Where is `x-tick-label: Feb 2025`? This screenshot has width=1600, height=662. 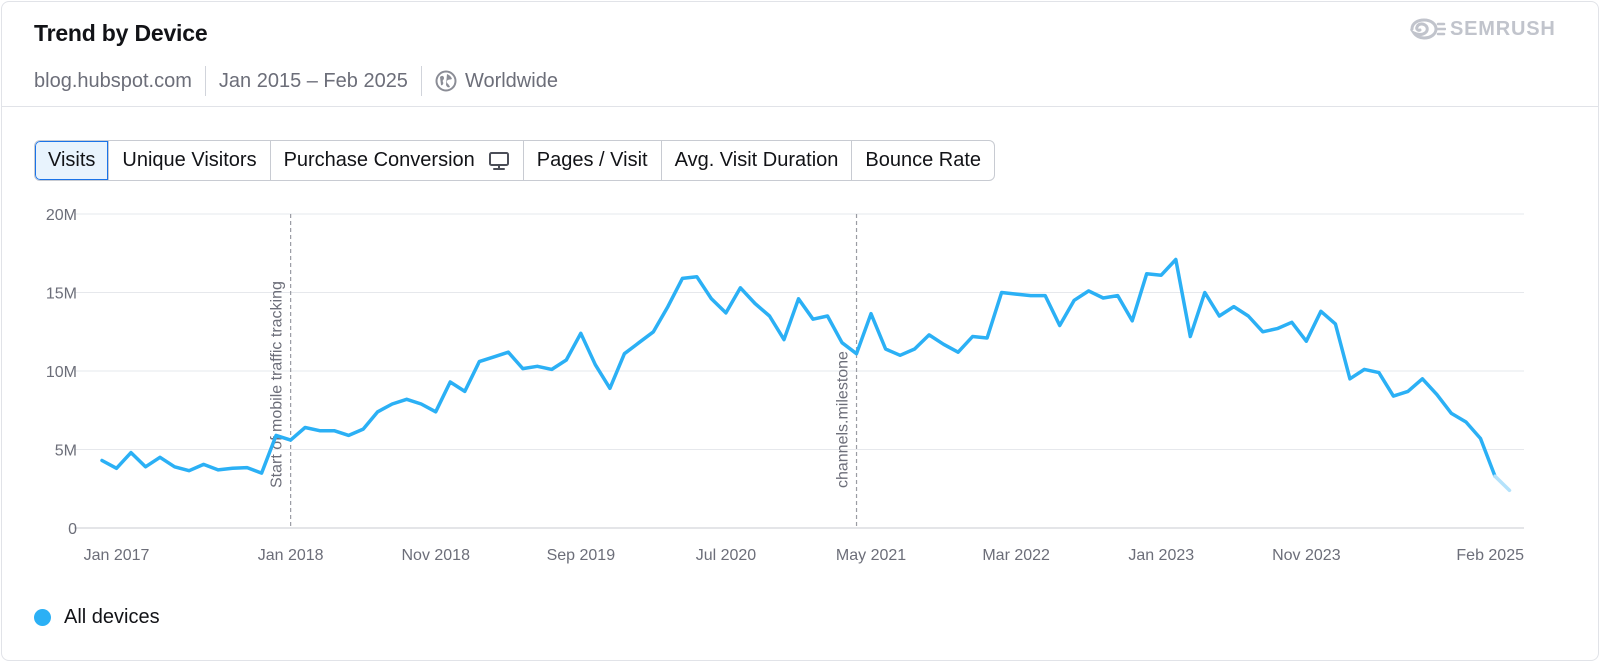 x-tick-label: Feb 2025 is located at coordinates (1490, 555).